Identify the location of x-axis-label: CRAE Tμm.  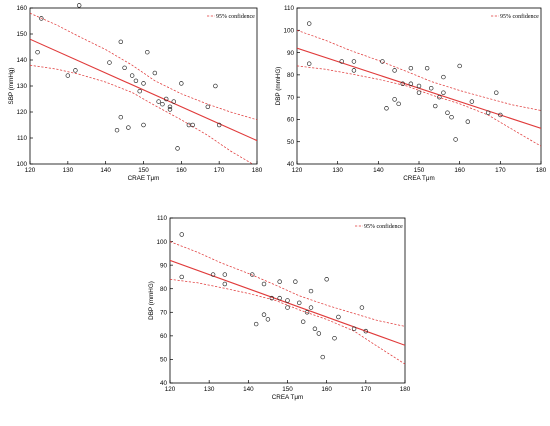
(144, 178).